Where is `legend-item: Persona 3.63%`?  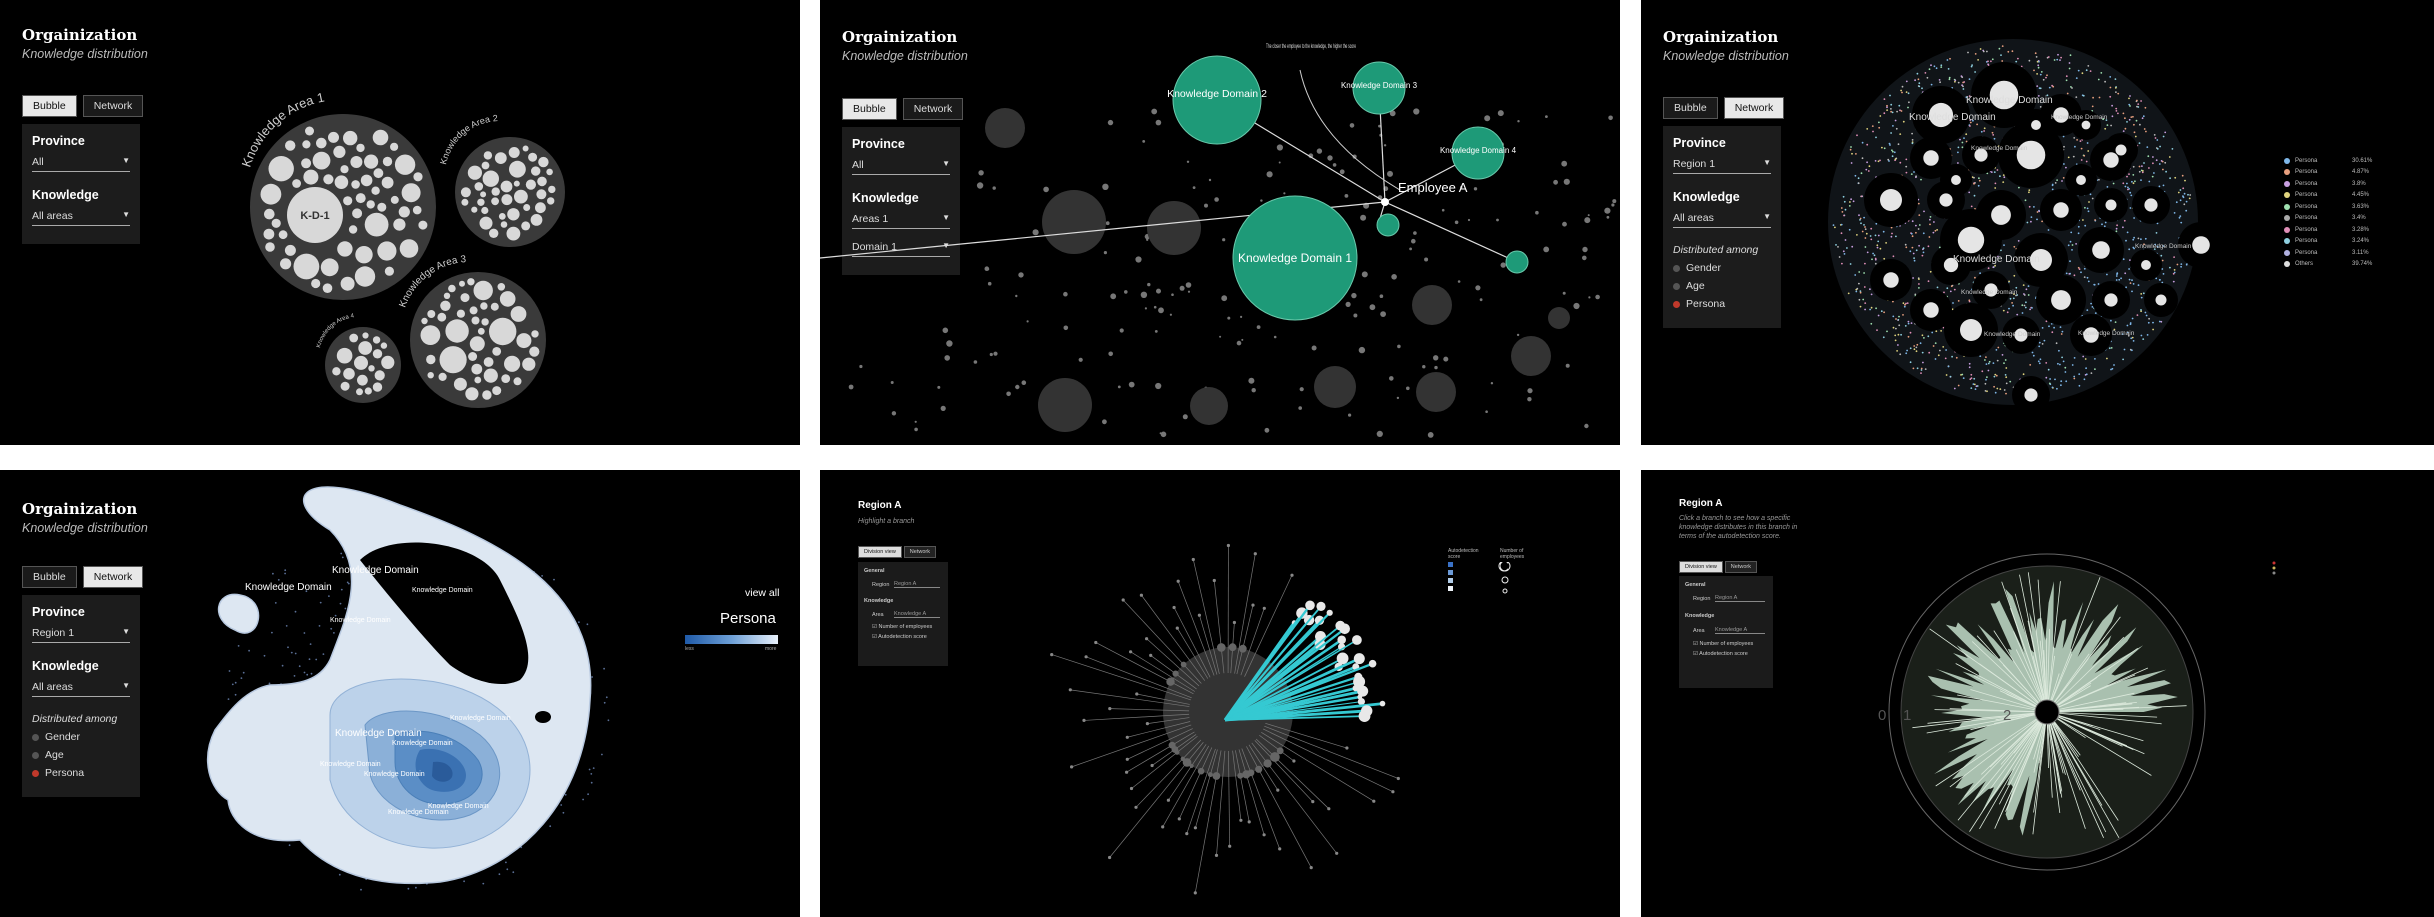
legend-item: Persona 3.63% is located at coordinates (2328, 207).